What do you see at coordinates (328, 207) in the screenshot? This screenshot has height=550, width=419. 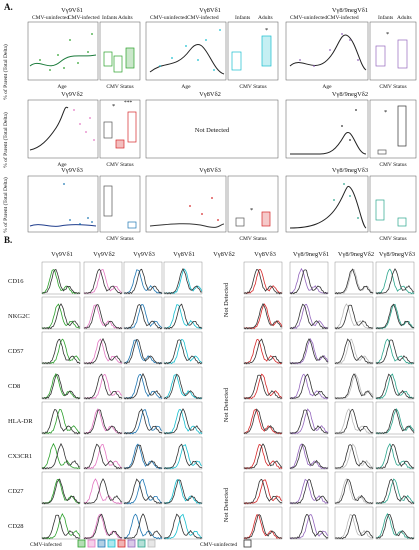 I see `r3c-trend-line` at bounding box center [328, 207].